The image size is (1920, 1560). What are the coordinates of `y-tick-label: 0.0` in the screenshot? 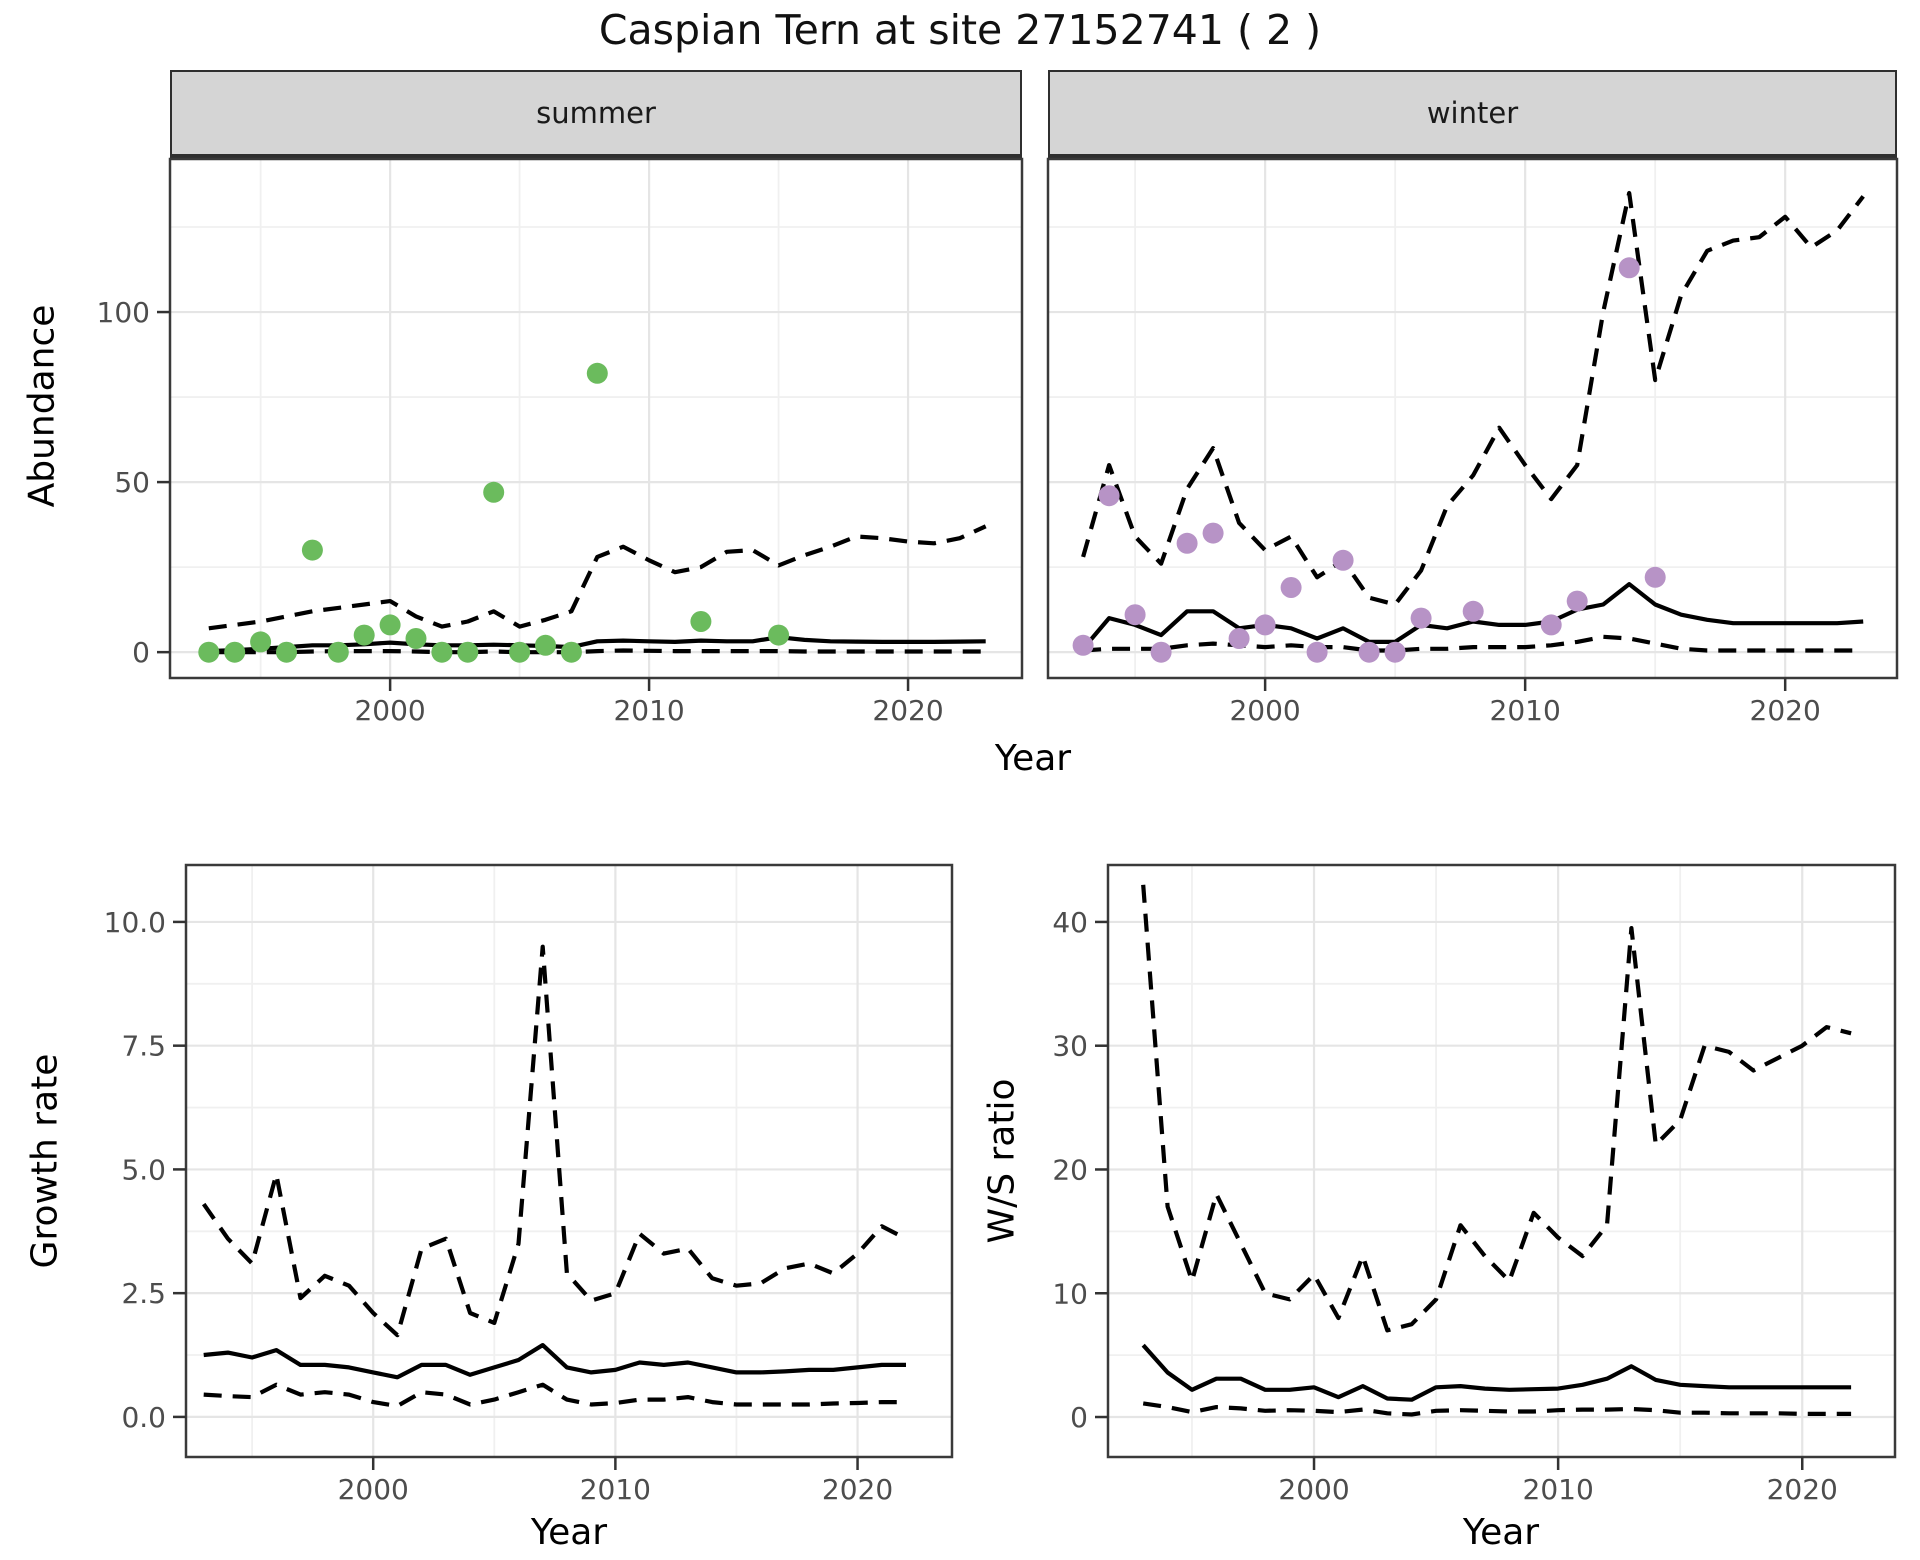 It's located at (143, 1417).